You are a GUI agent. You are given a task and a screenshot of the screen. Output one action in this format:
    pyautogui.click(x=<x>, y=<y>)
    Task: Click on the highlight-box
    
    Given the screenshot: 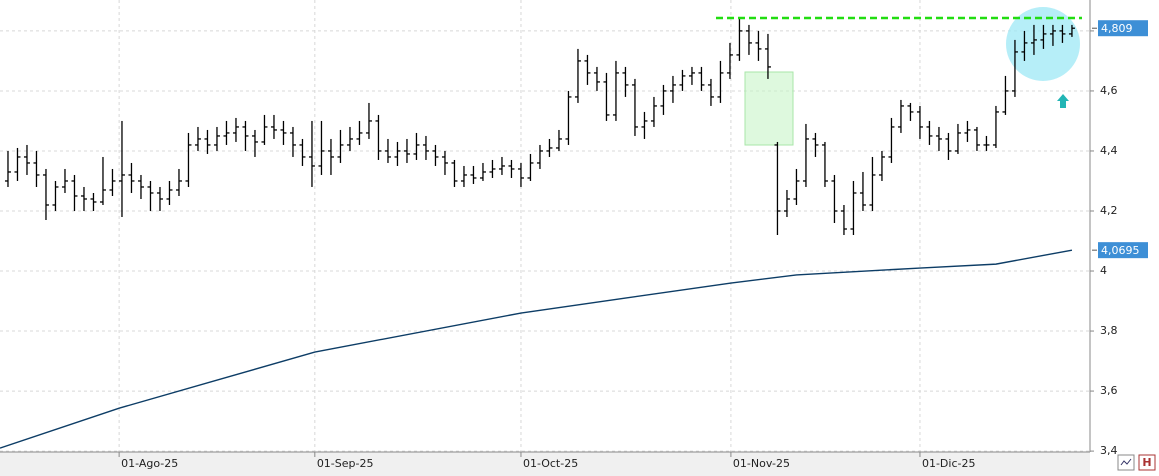 What is the action you would take?
    pyautogui.click(x=769, y=108)
    